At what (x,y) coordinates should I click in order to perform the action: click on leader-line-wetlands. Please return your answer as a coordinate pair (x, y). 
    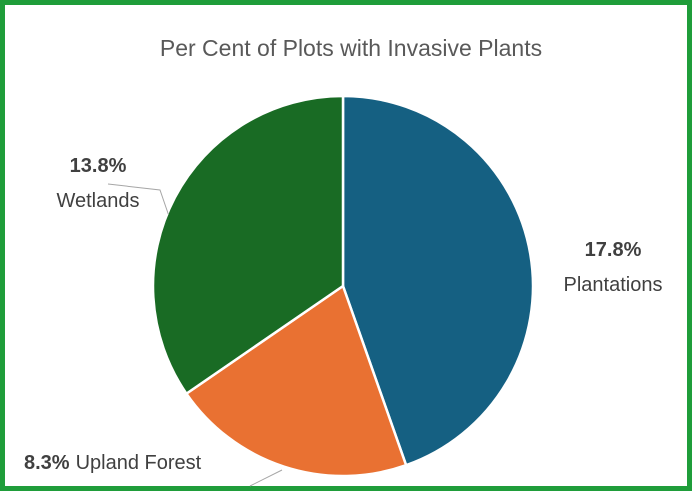
    Looking at the image, I should click on (138, 199).